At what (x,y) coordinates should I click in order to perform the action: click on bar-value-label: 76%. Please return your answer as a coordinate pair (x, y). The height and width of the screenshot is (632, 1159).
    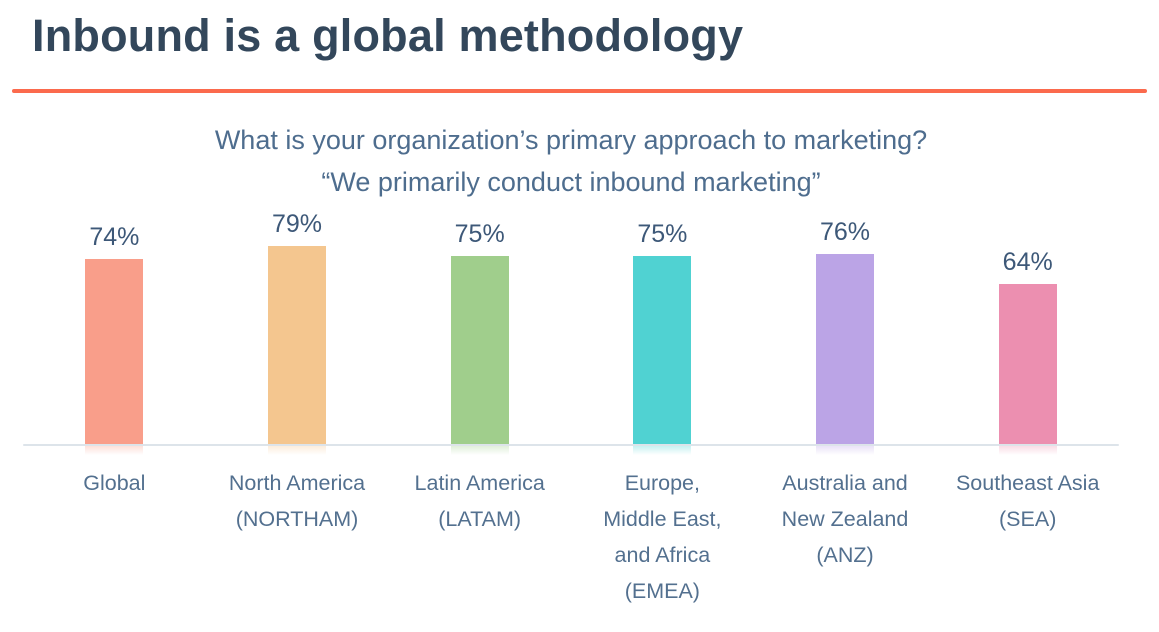
    Looking at the image, I should click on (845, 231).